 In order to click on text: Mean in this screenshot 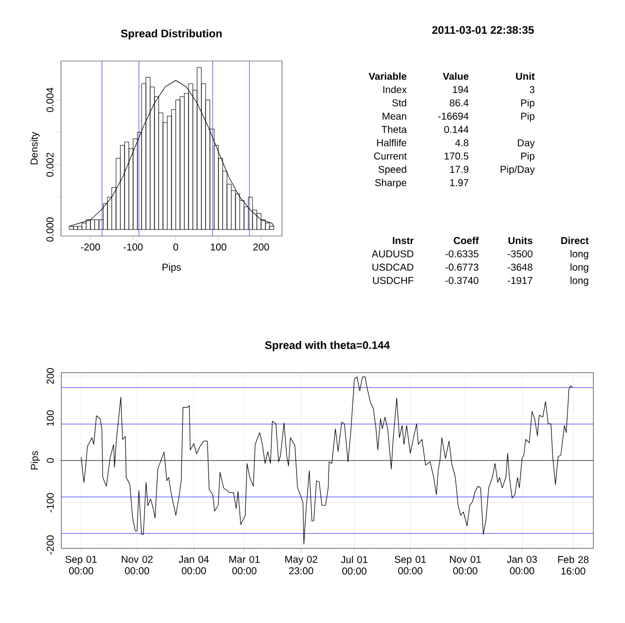, I will do `click(394, 116)`.